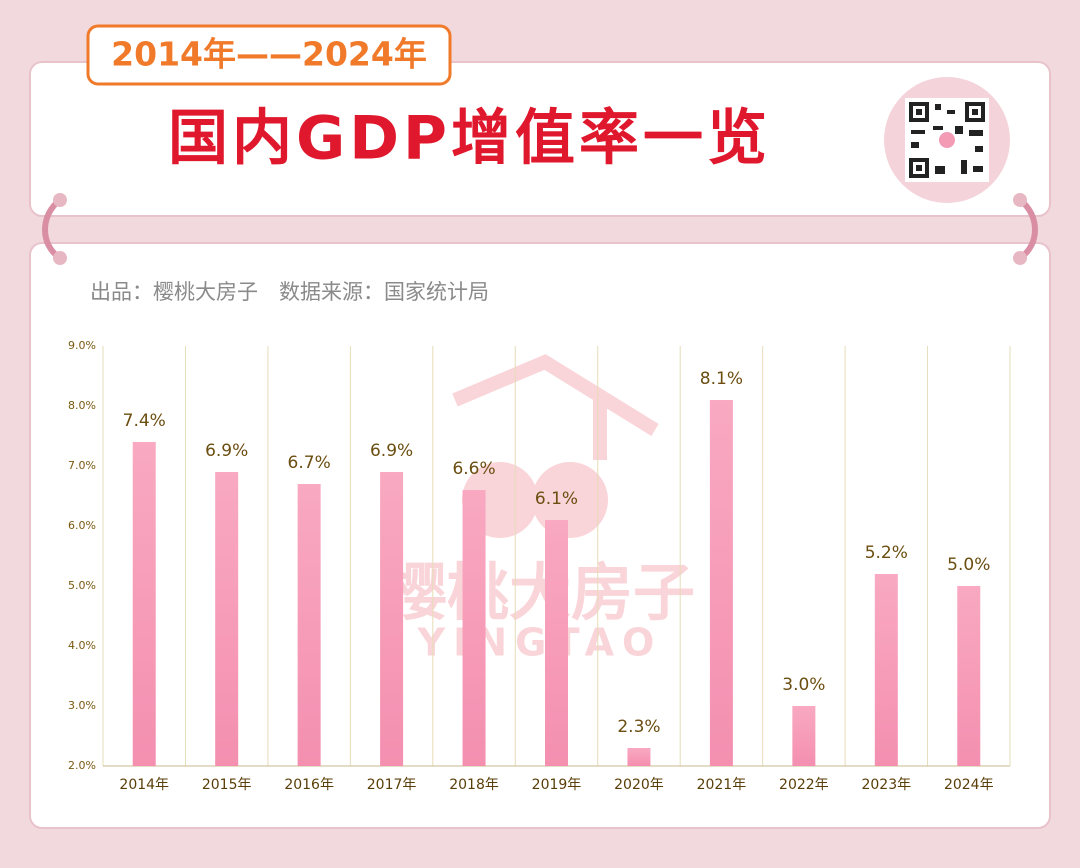 This screenshot has width=1080, height=868. I want to click on watermark-text: YINGTAO, so click(540, 643).